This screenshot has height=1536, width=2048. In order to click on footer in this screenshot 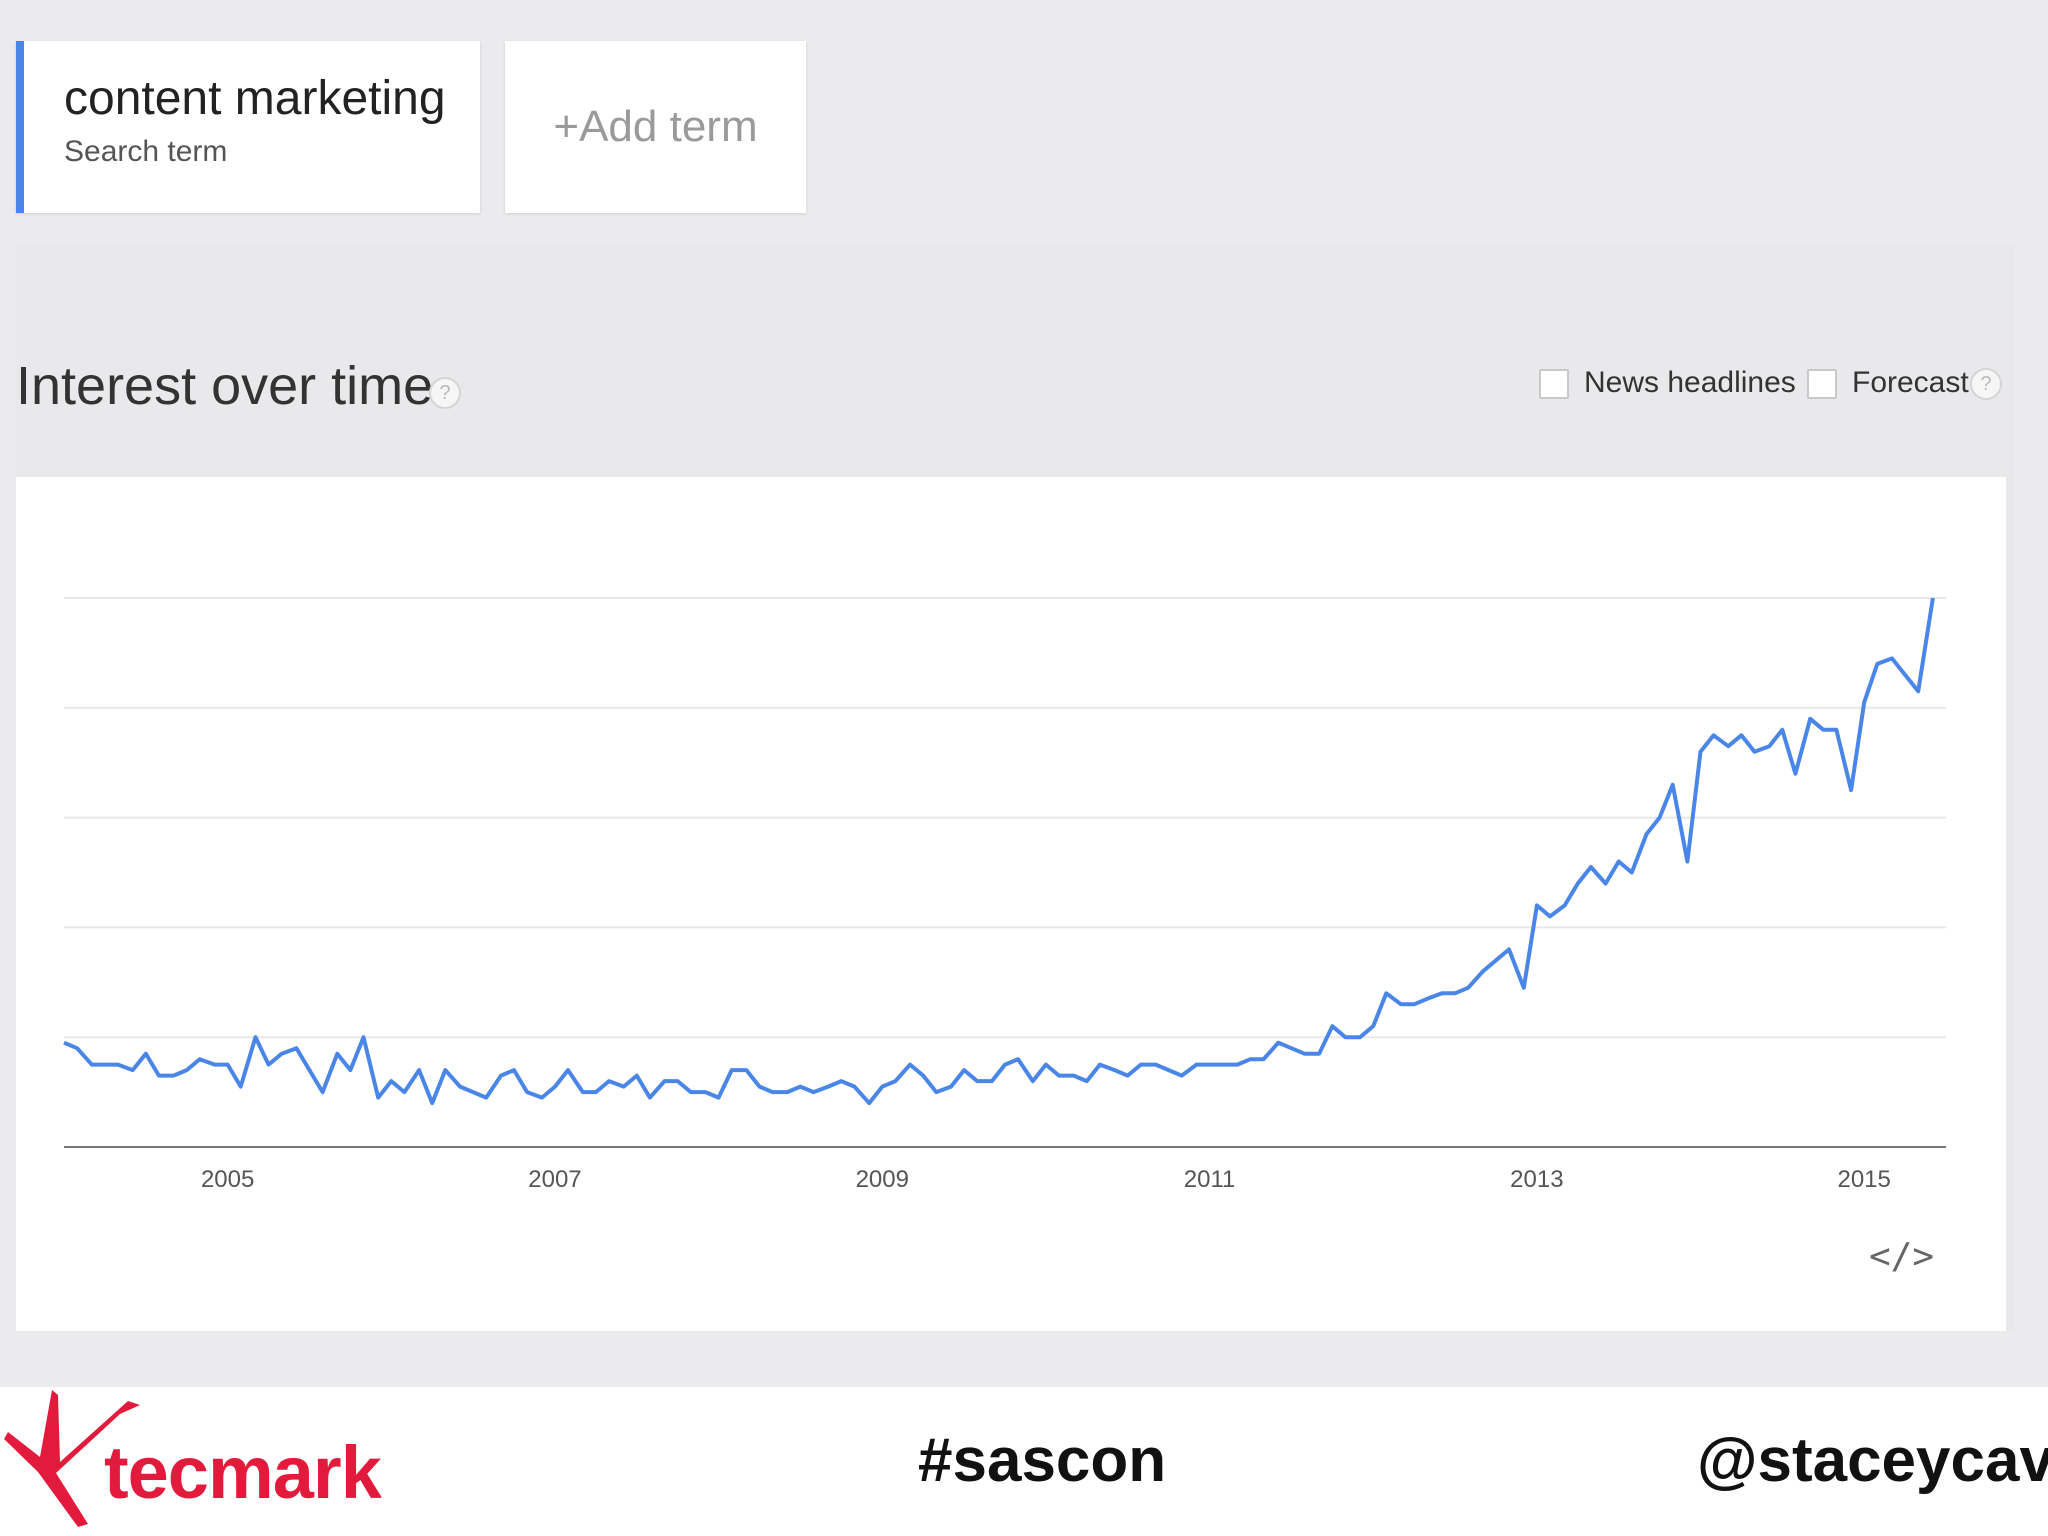, I will do `click(1024, 1461)`.